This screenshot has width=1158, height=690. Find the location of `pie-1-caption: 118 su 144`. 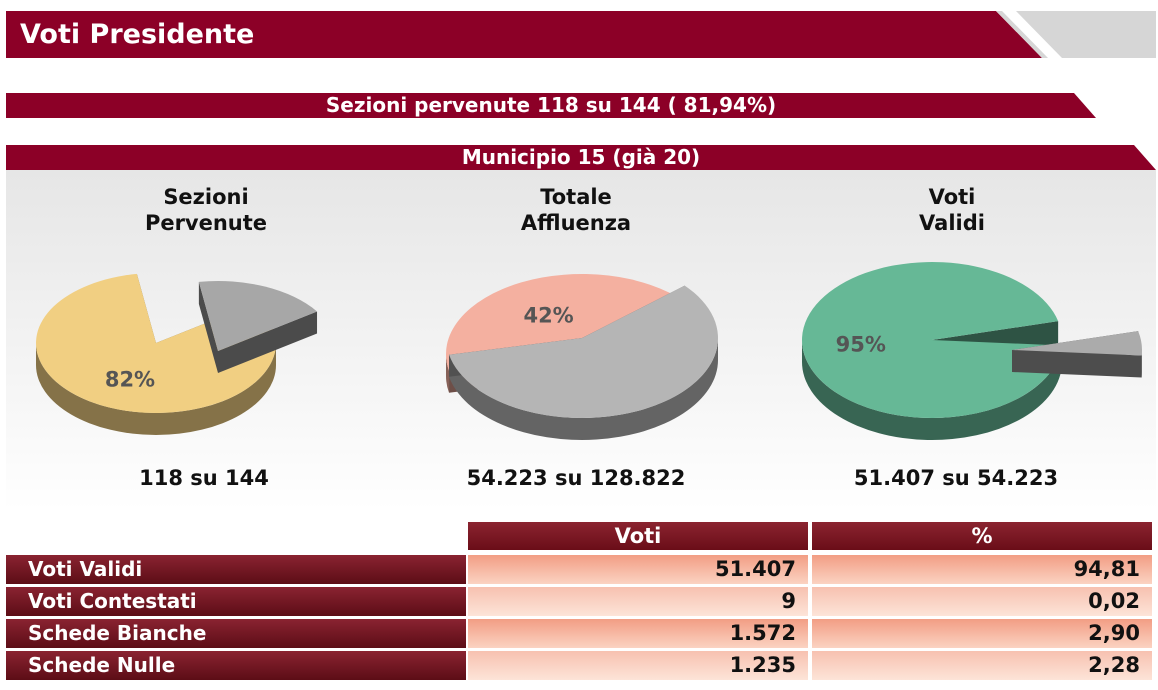

pie-1-caption: 118 su 144 is located at coordinates (204, 478).